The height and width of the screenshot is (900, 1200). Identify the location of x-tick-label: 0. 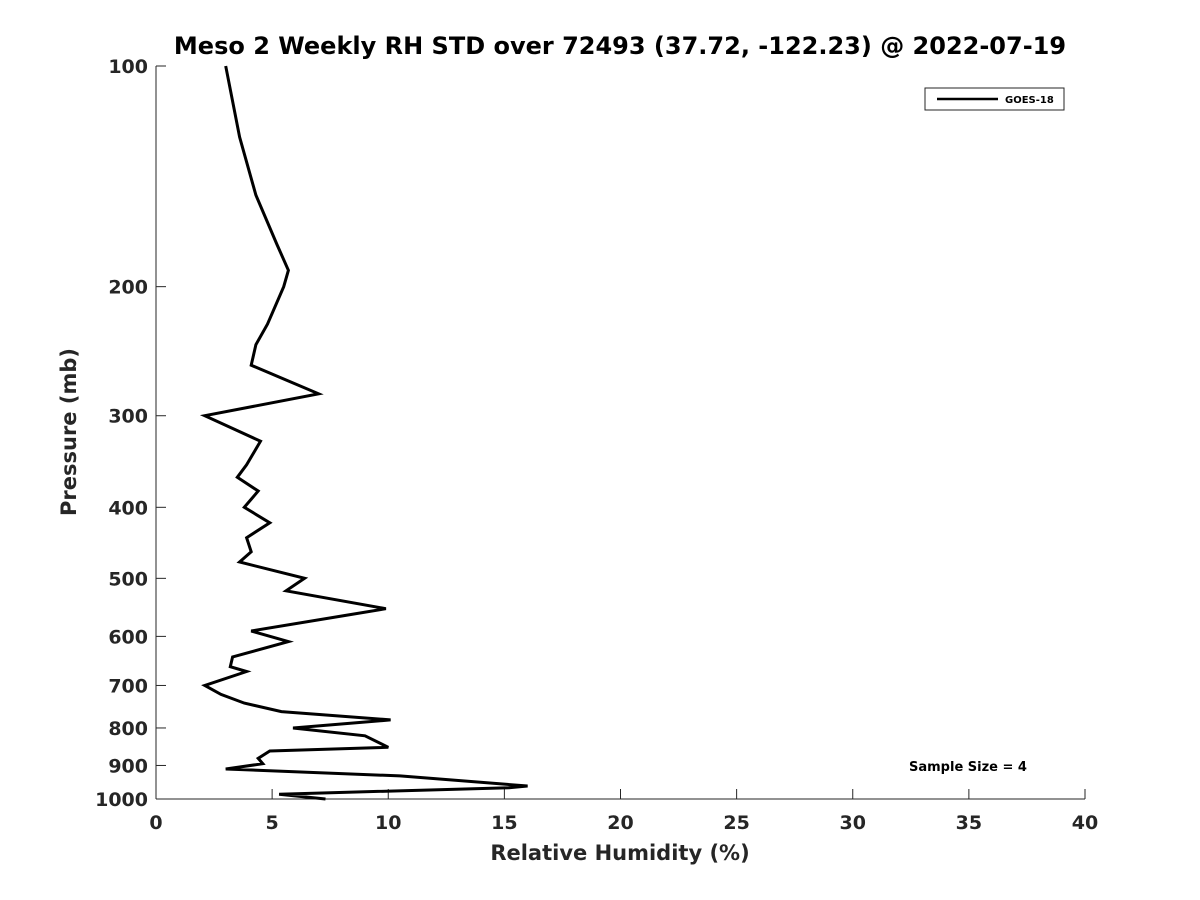
(155, 823).